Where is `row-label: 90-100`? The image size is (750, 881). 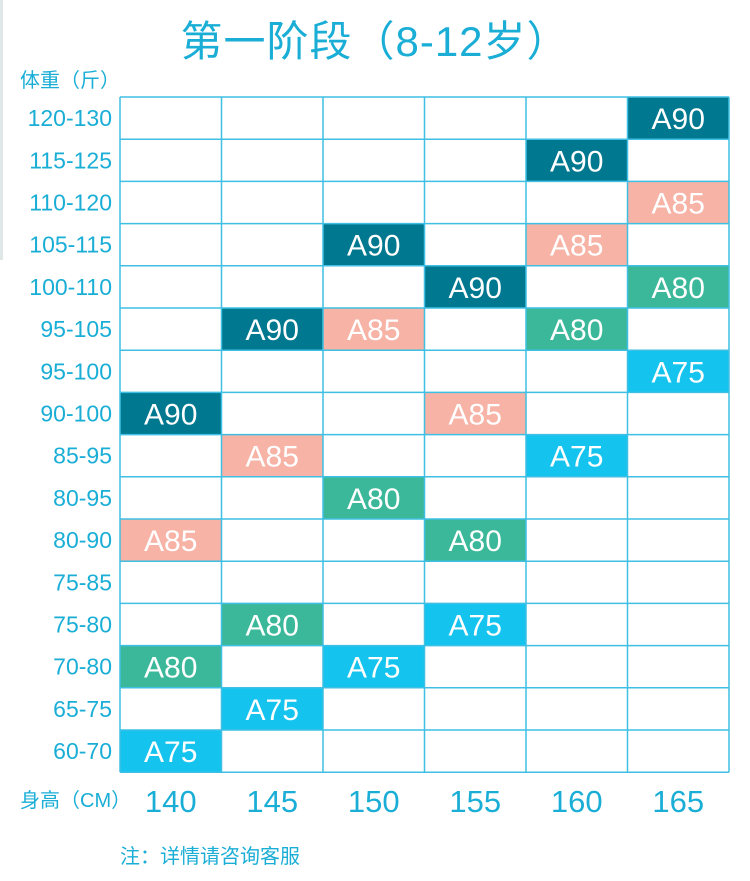
row-label: 90-100 is located at coordinates (76, 414).